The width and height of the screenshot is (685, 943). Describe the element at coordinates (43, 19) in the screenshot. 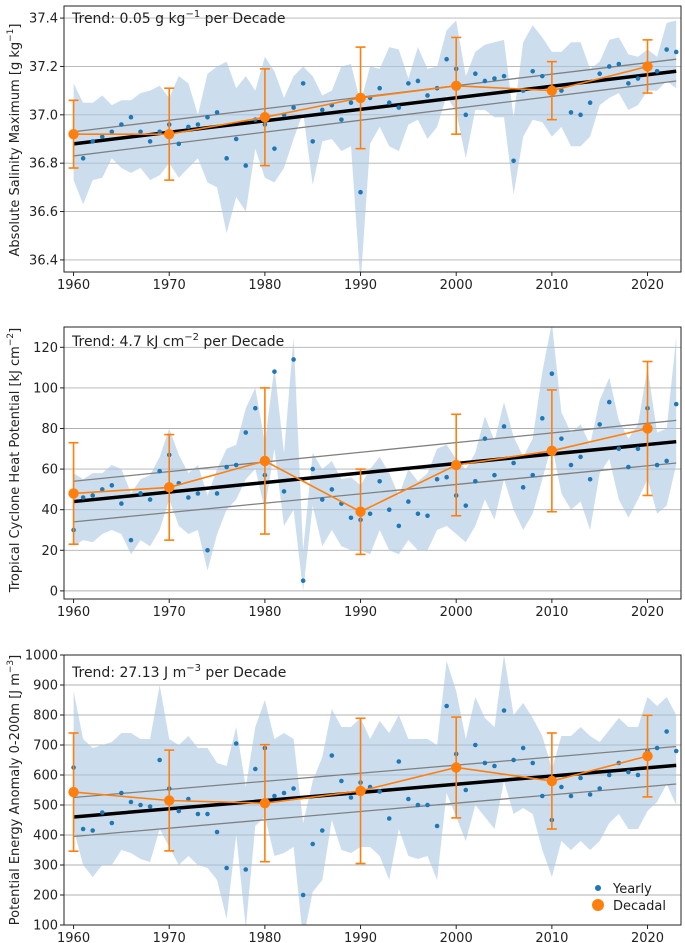

I see `y-tick-label: 37.4` at that location.